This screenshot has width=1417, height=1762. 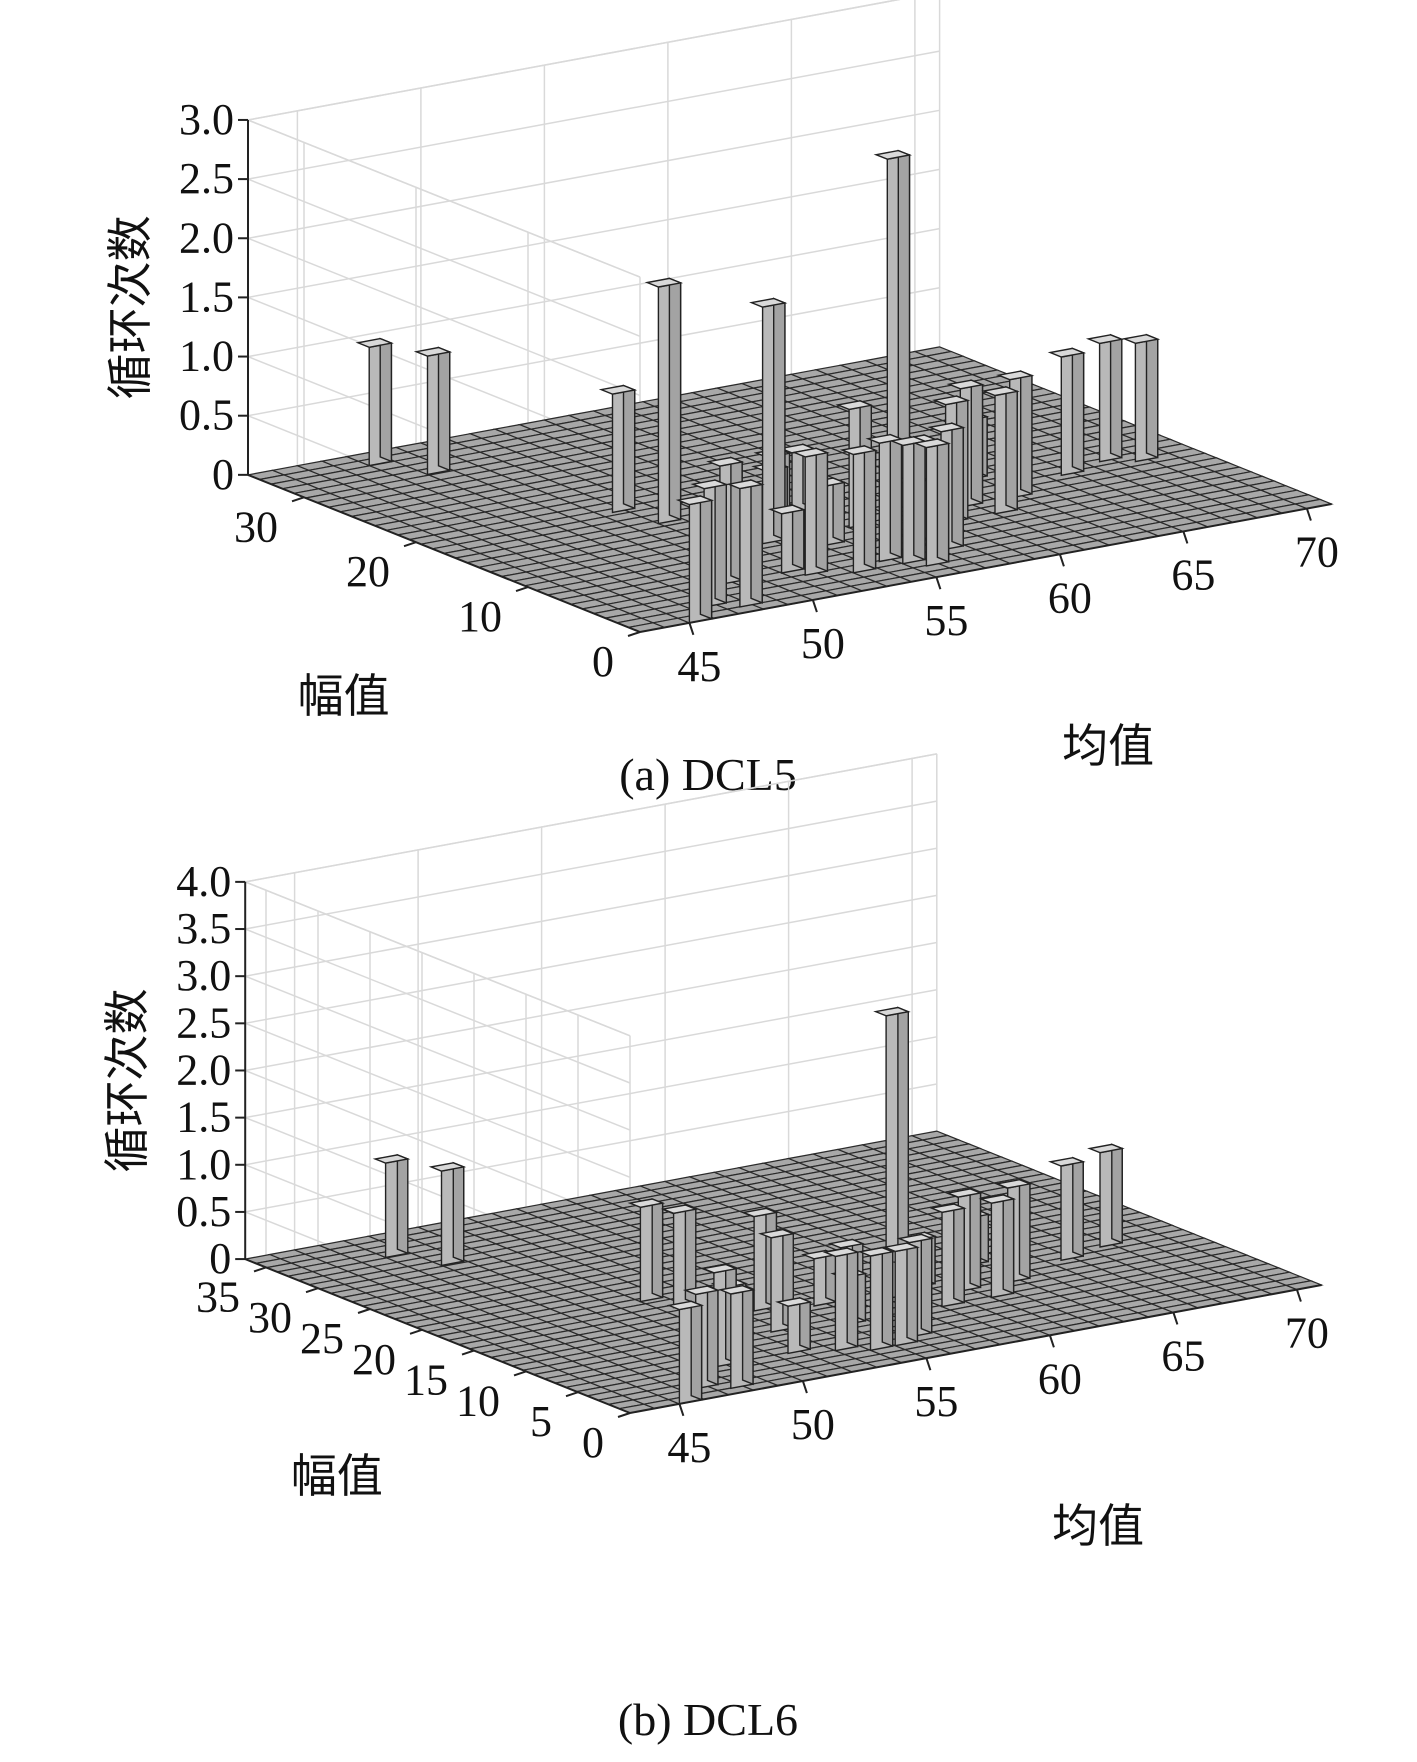 I want to click on panel-caption: (b) DCL6, so click(x=708, y=1719).